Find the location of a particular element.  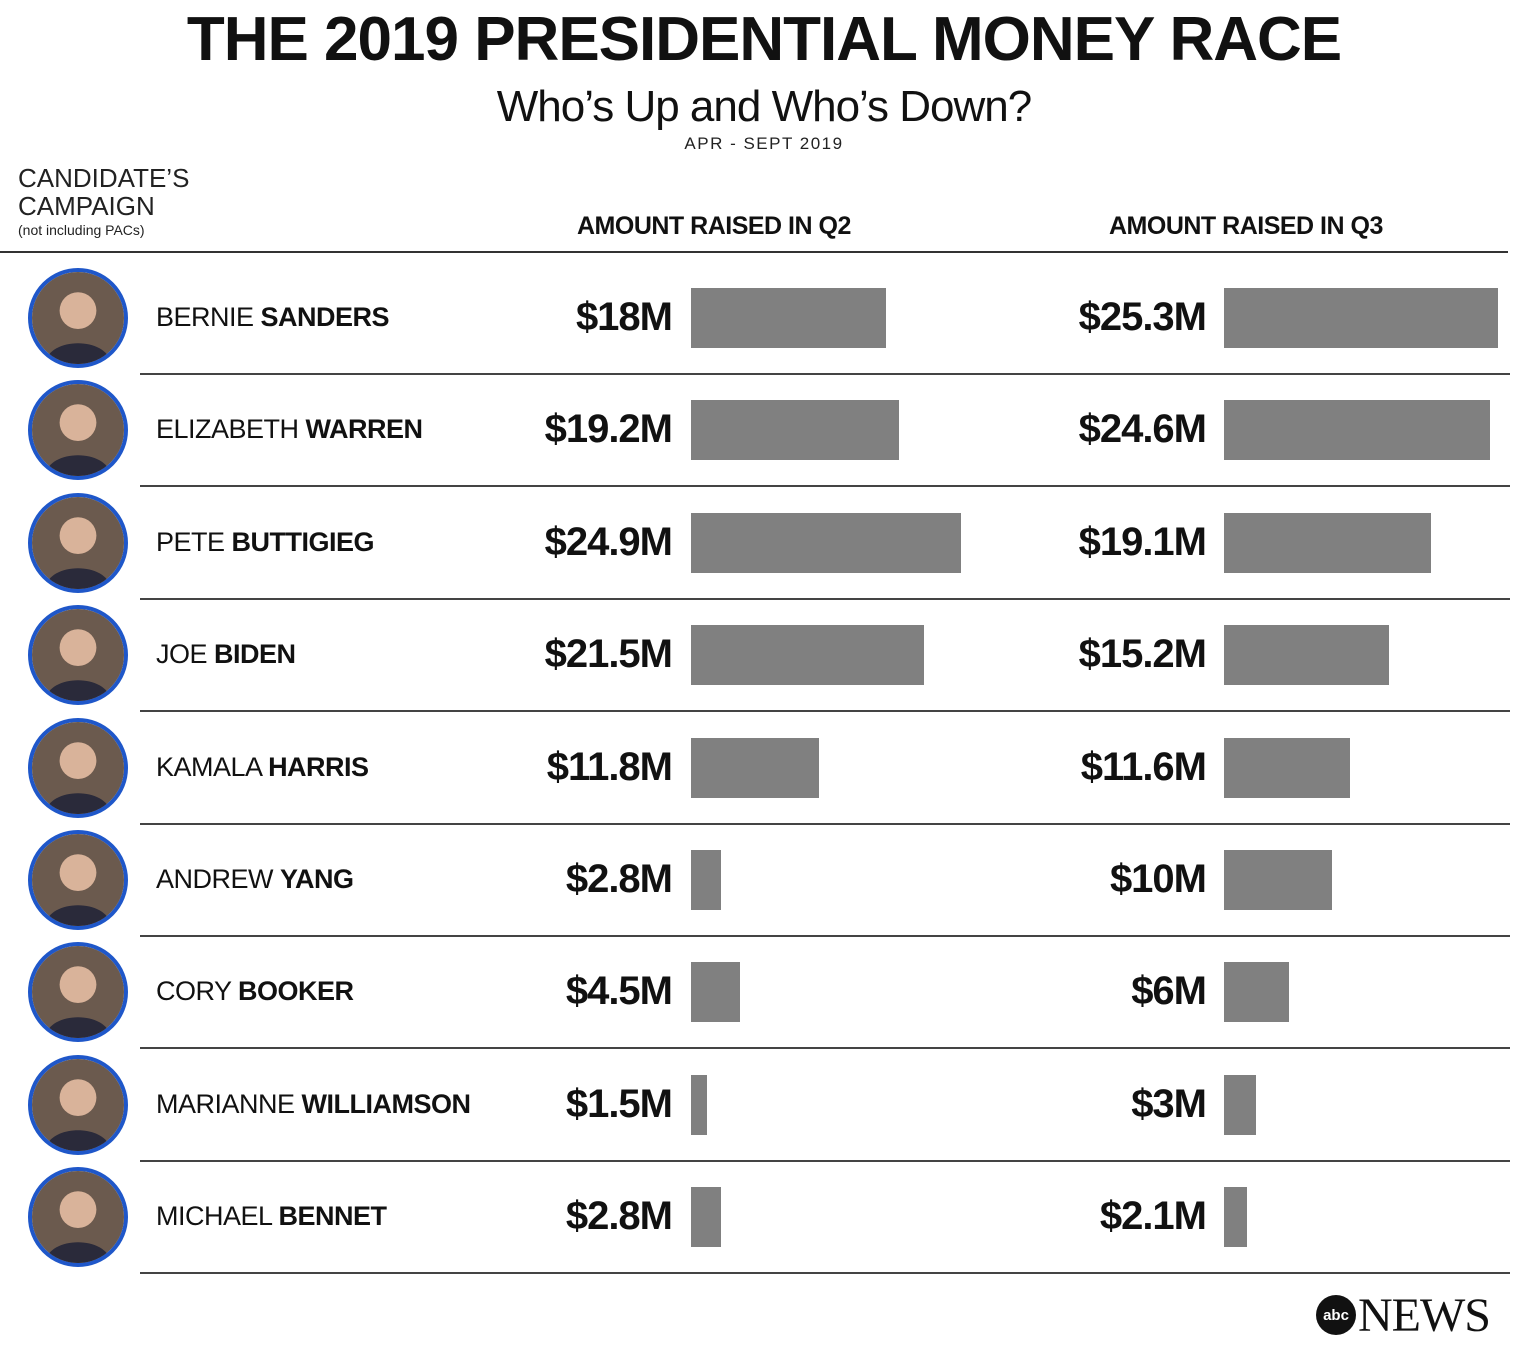

candidate-header-note: (not including PACs) is located at coordinates (81, 230).